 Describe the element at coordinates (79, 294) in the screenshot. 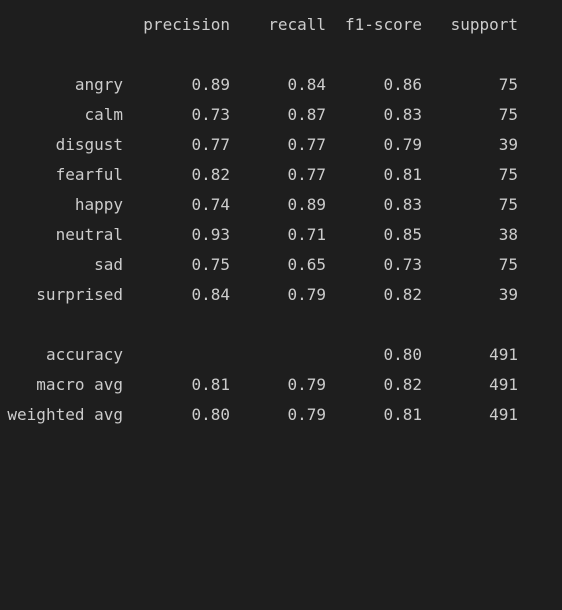

I see `row-label: surprised` at that location.